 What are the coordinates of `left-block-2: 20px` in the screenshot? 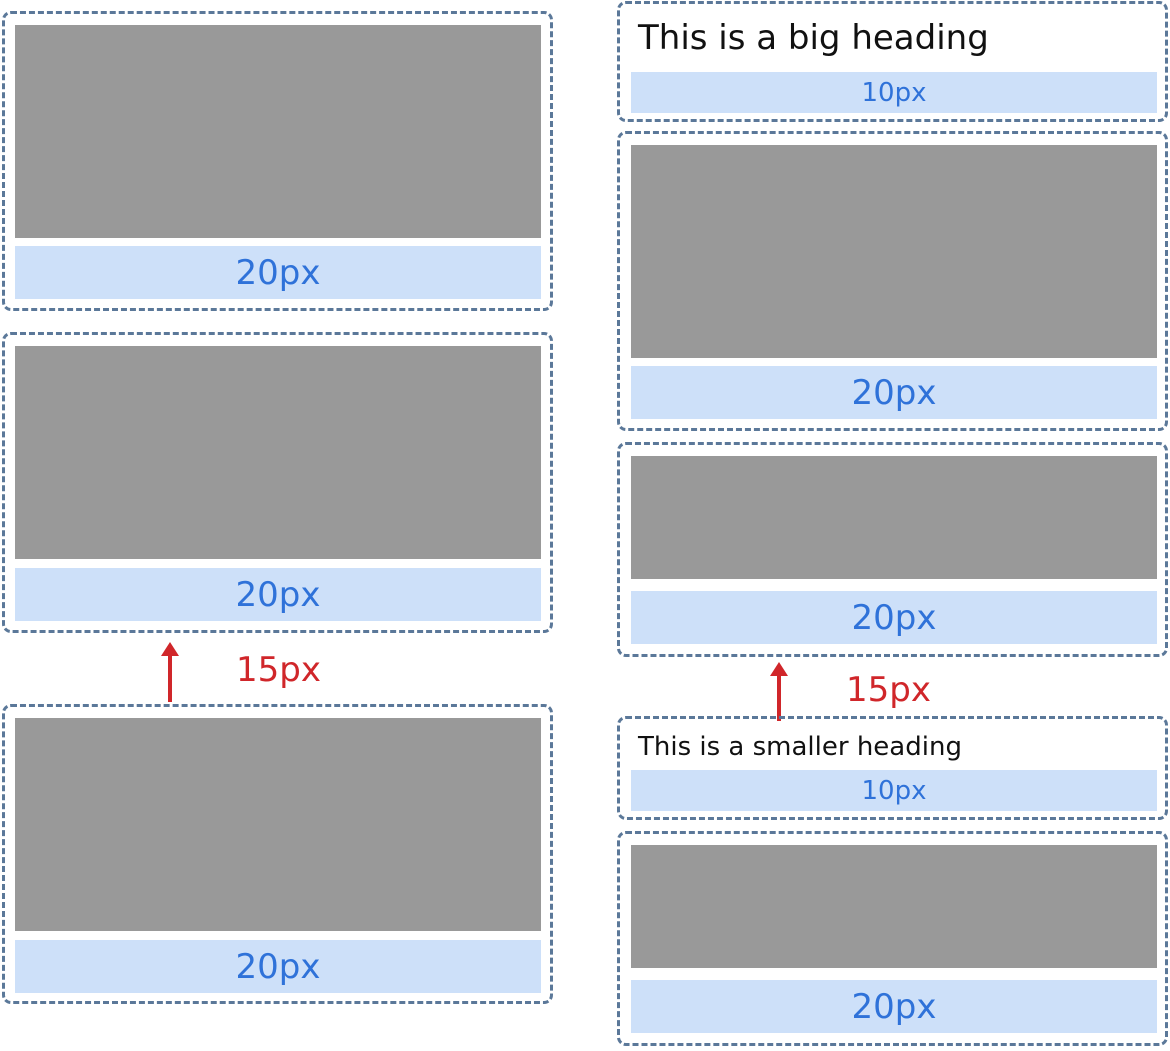 It's located at (277, 482).